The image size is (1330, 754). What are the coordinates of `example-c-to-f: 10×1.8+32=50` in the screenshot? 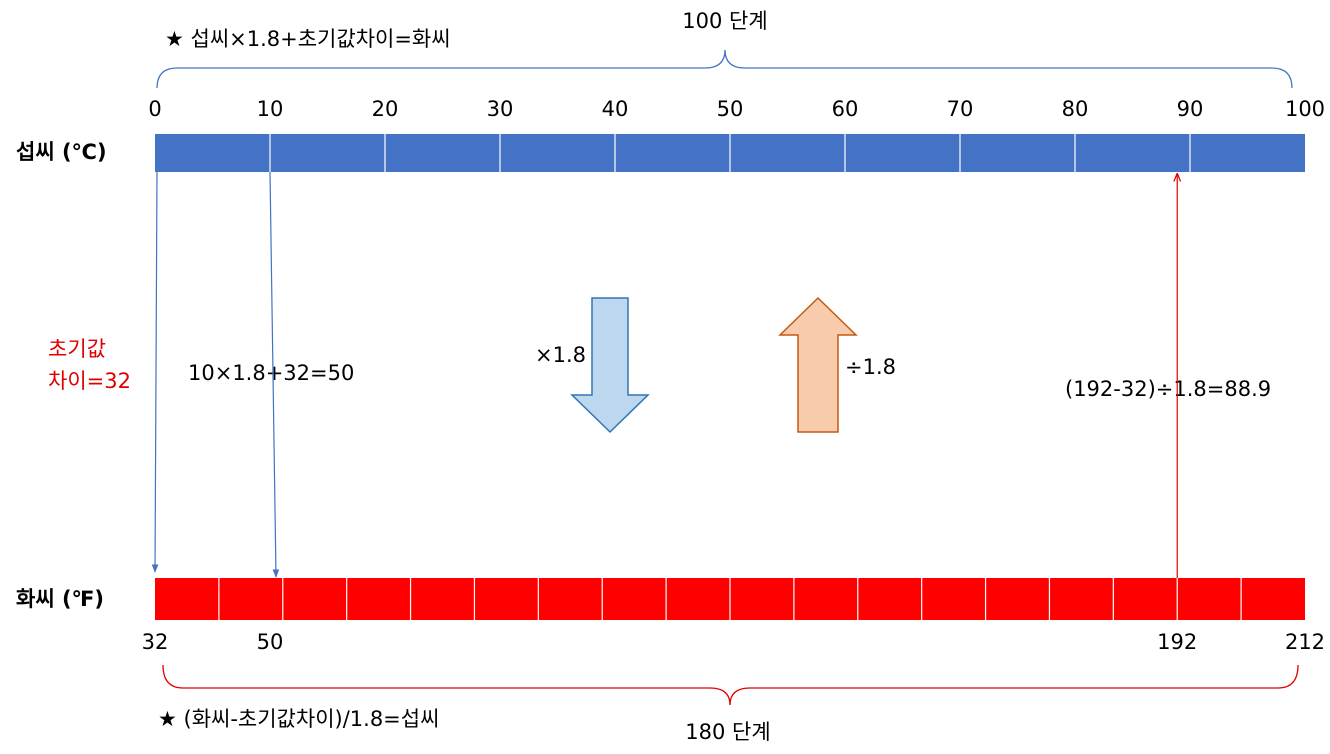 It's located at (271, 373).